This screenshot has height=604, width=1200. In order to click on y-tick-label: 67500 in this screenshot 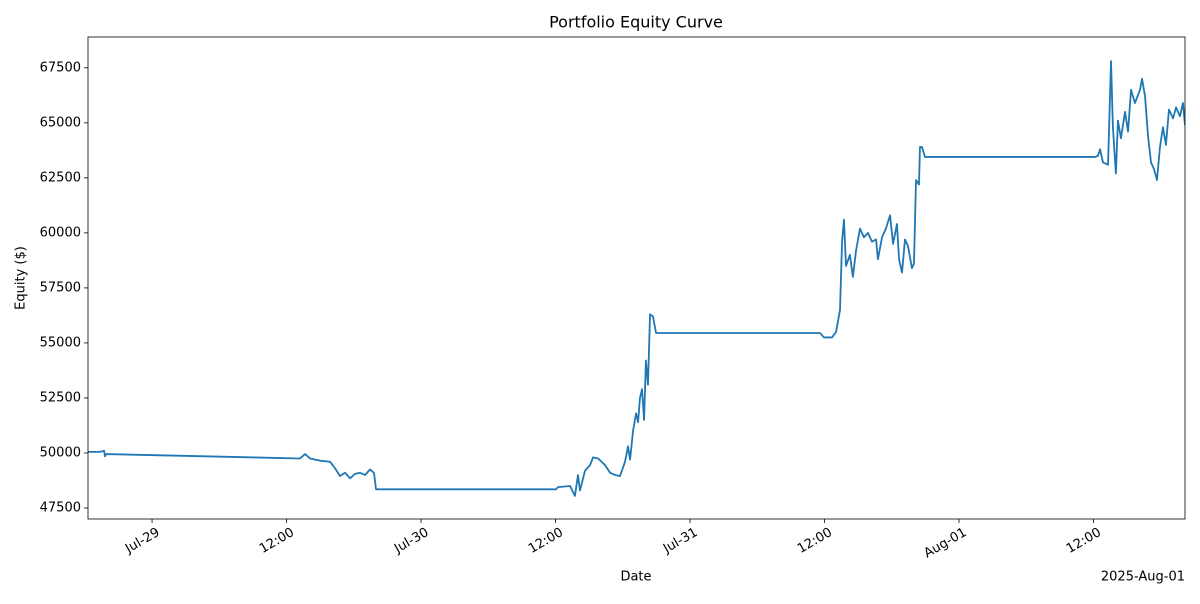, I will do `click(60, 67)`.